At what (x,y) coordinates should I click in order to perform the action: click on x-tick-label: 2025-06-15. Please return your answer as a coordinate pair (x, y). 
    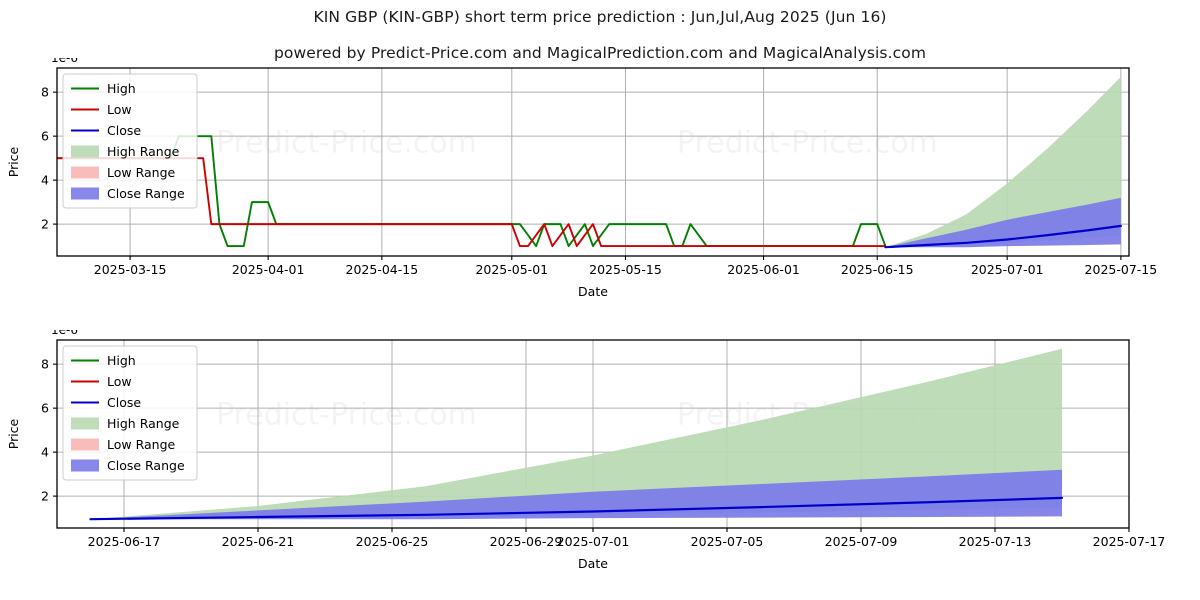
    Looking at the image, I should click on (877, 269).